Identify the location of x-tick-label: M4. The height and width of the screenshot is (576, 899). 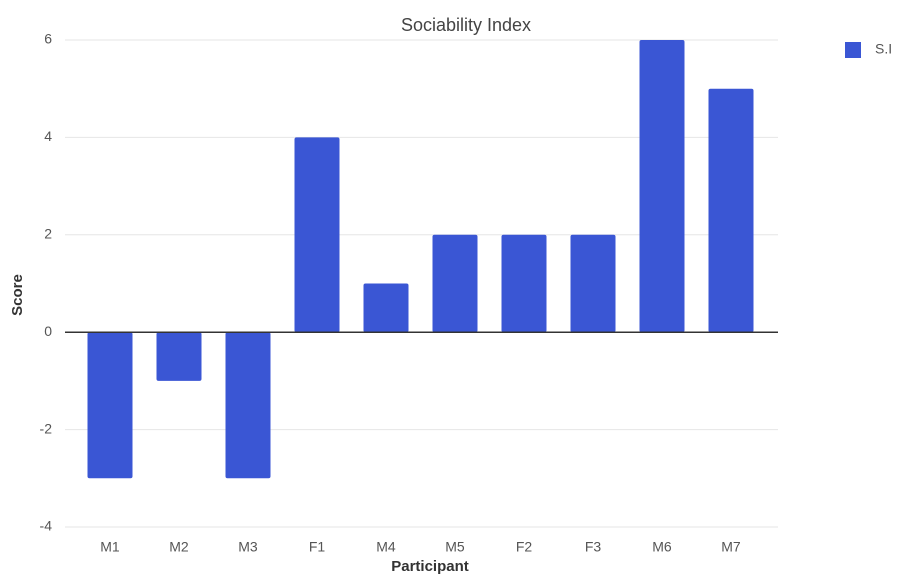
(386, 547).